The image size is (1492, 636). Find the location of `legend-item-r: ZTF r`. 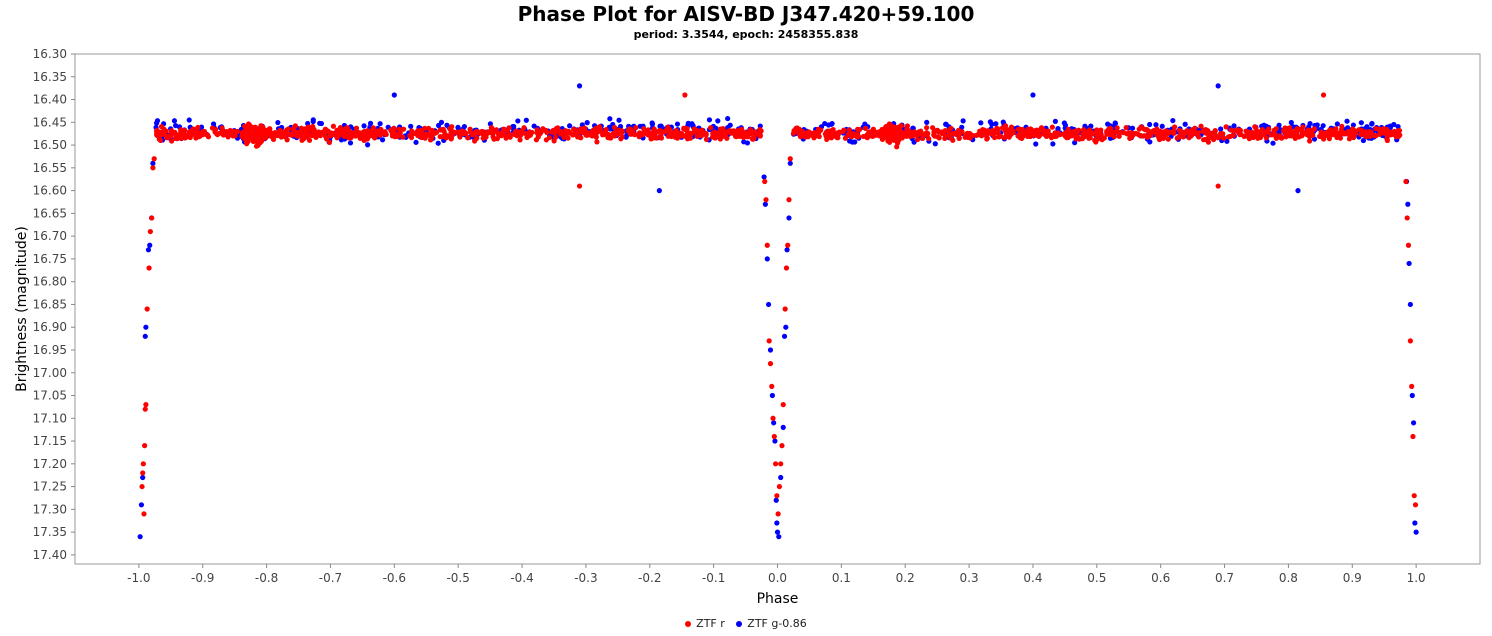

legend-item-r: ZTF r is located at coordinates (705, 623).